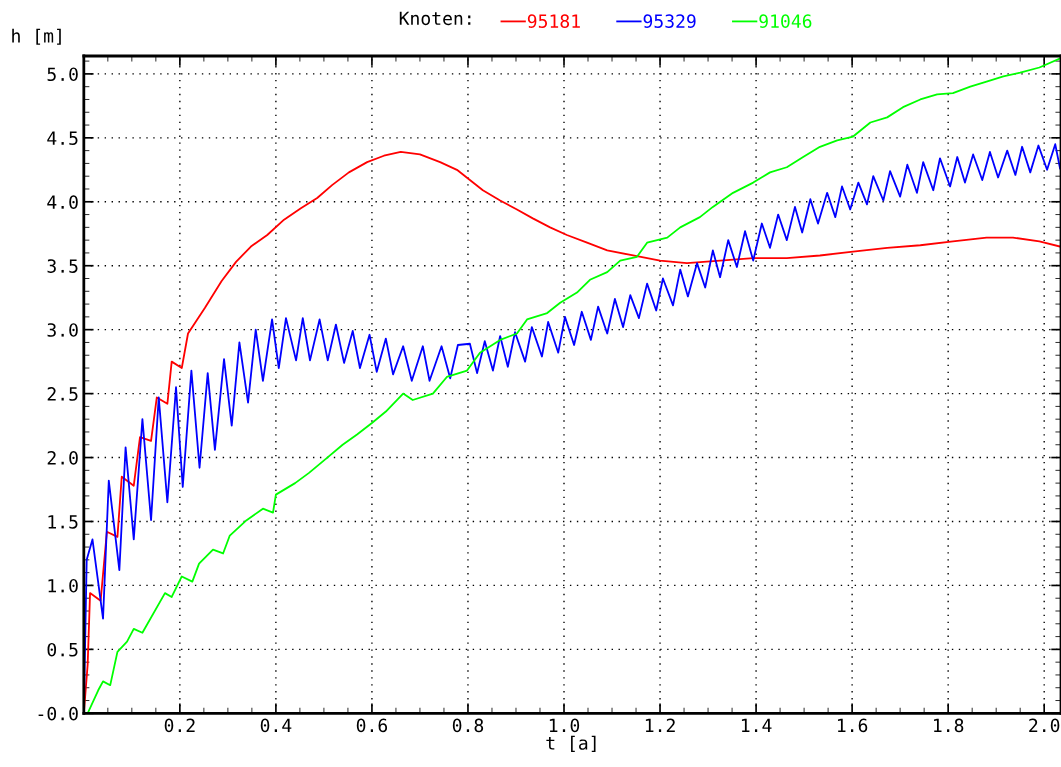  I want to click on x-tick-label: 0.2, so click(179, 725).